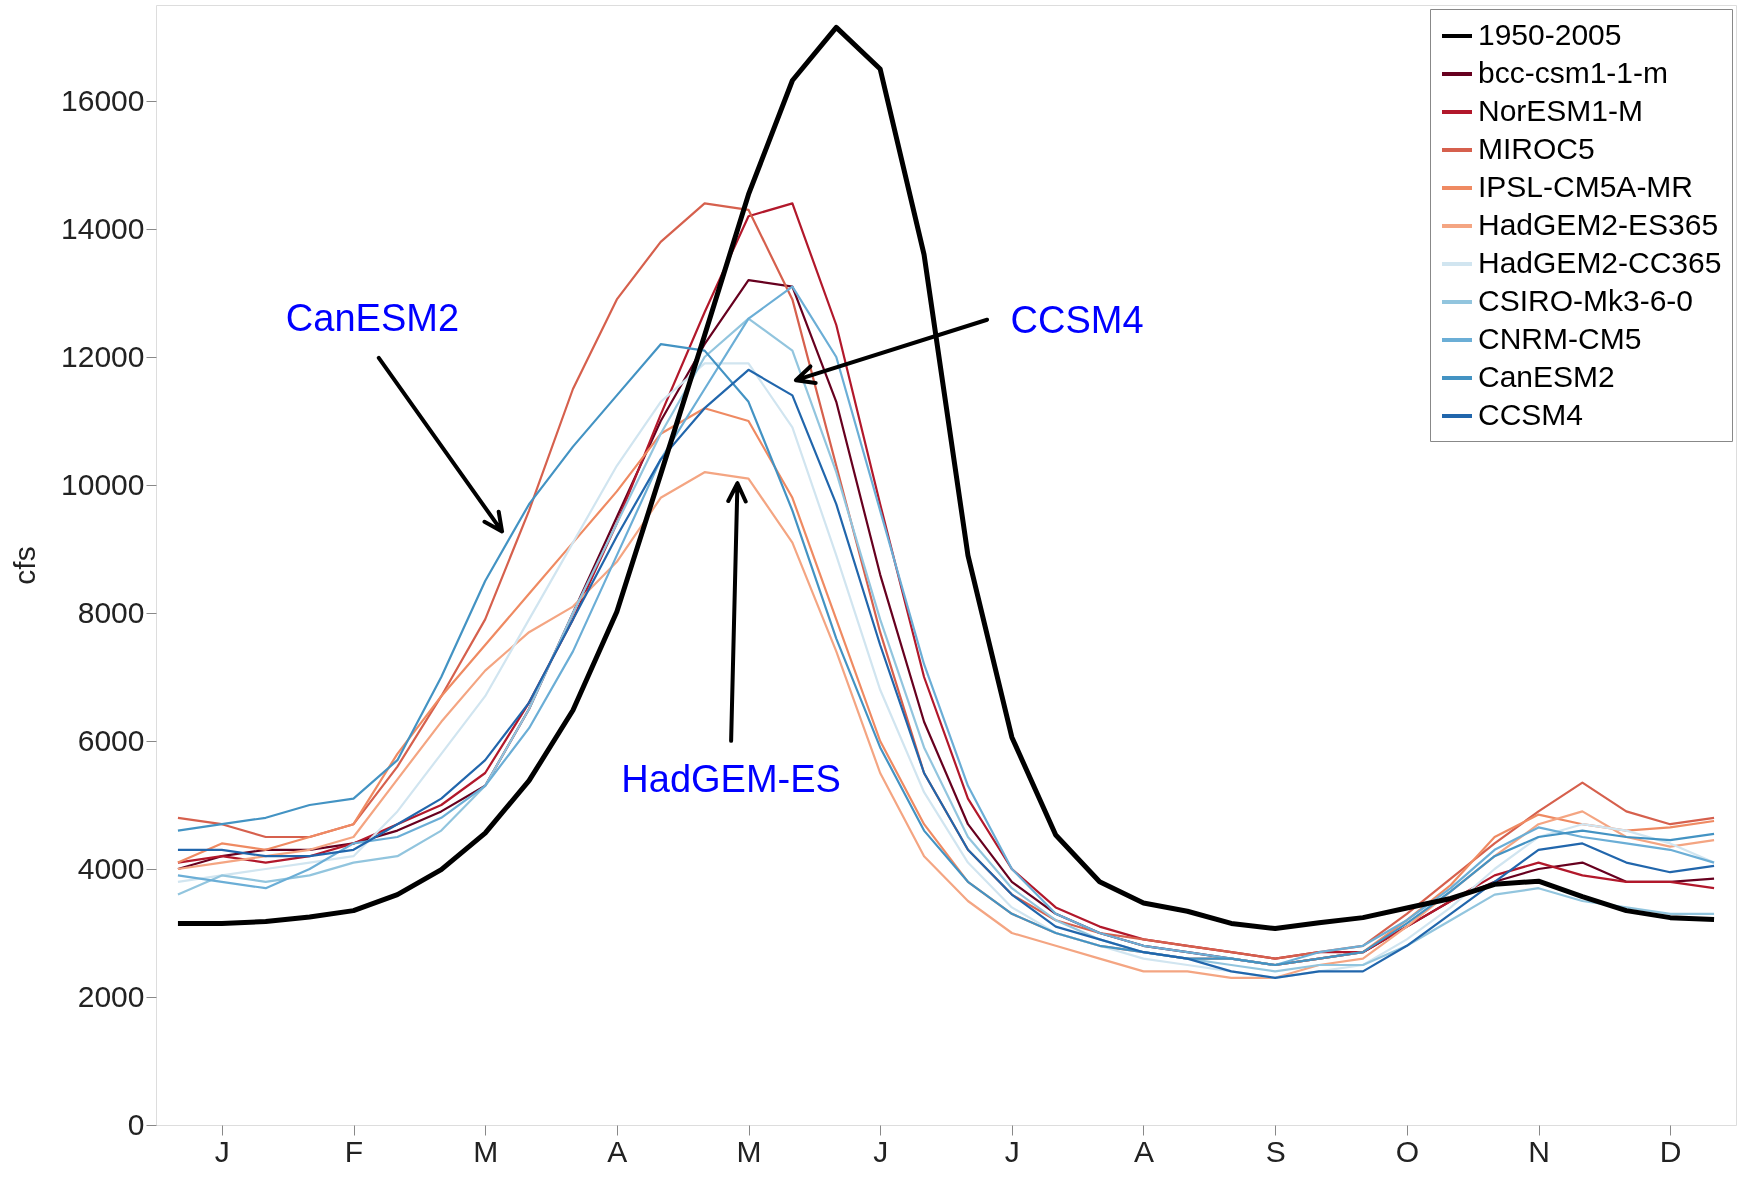 This screenshot has height=1187, width=1763. What do you see at coordinates (103, 484) in the screenshot?
I see `y-tick-label: 10000` at bounding box center [103, 484].